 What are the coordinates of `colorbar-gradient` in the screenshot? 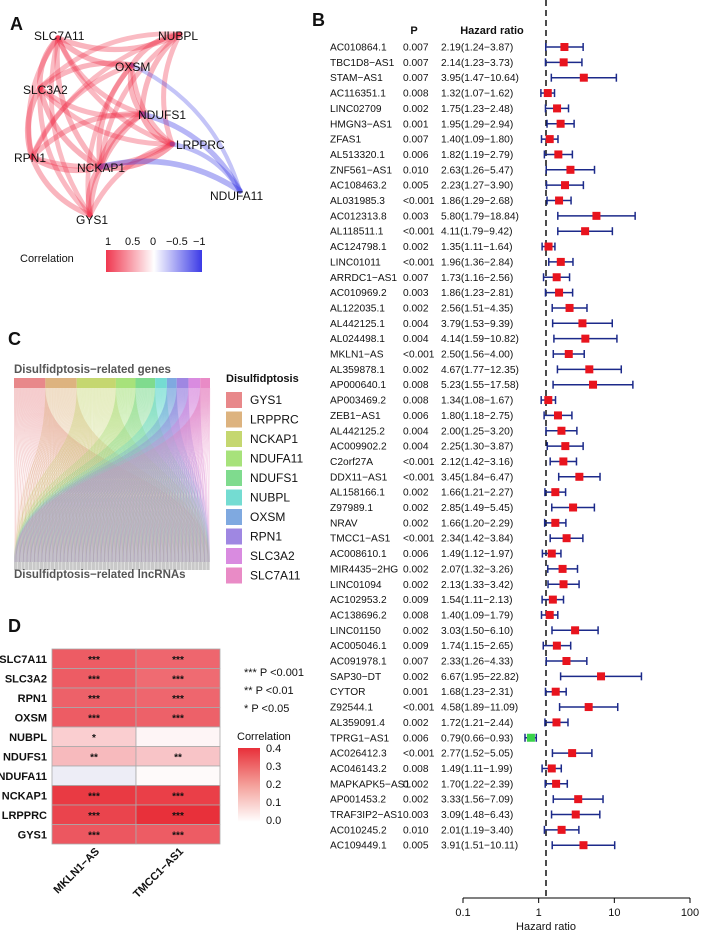 It's located at (249, 785).